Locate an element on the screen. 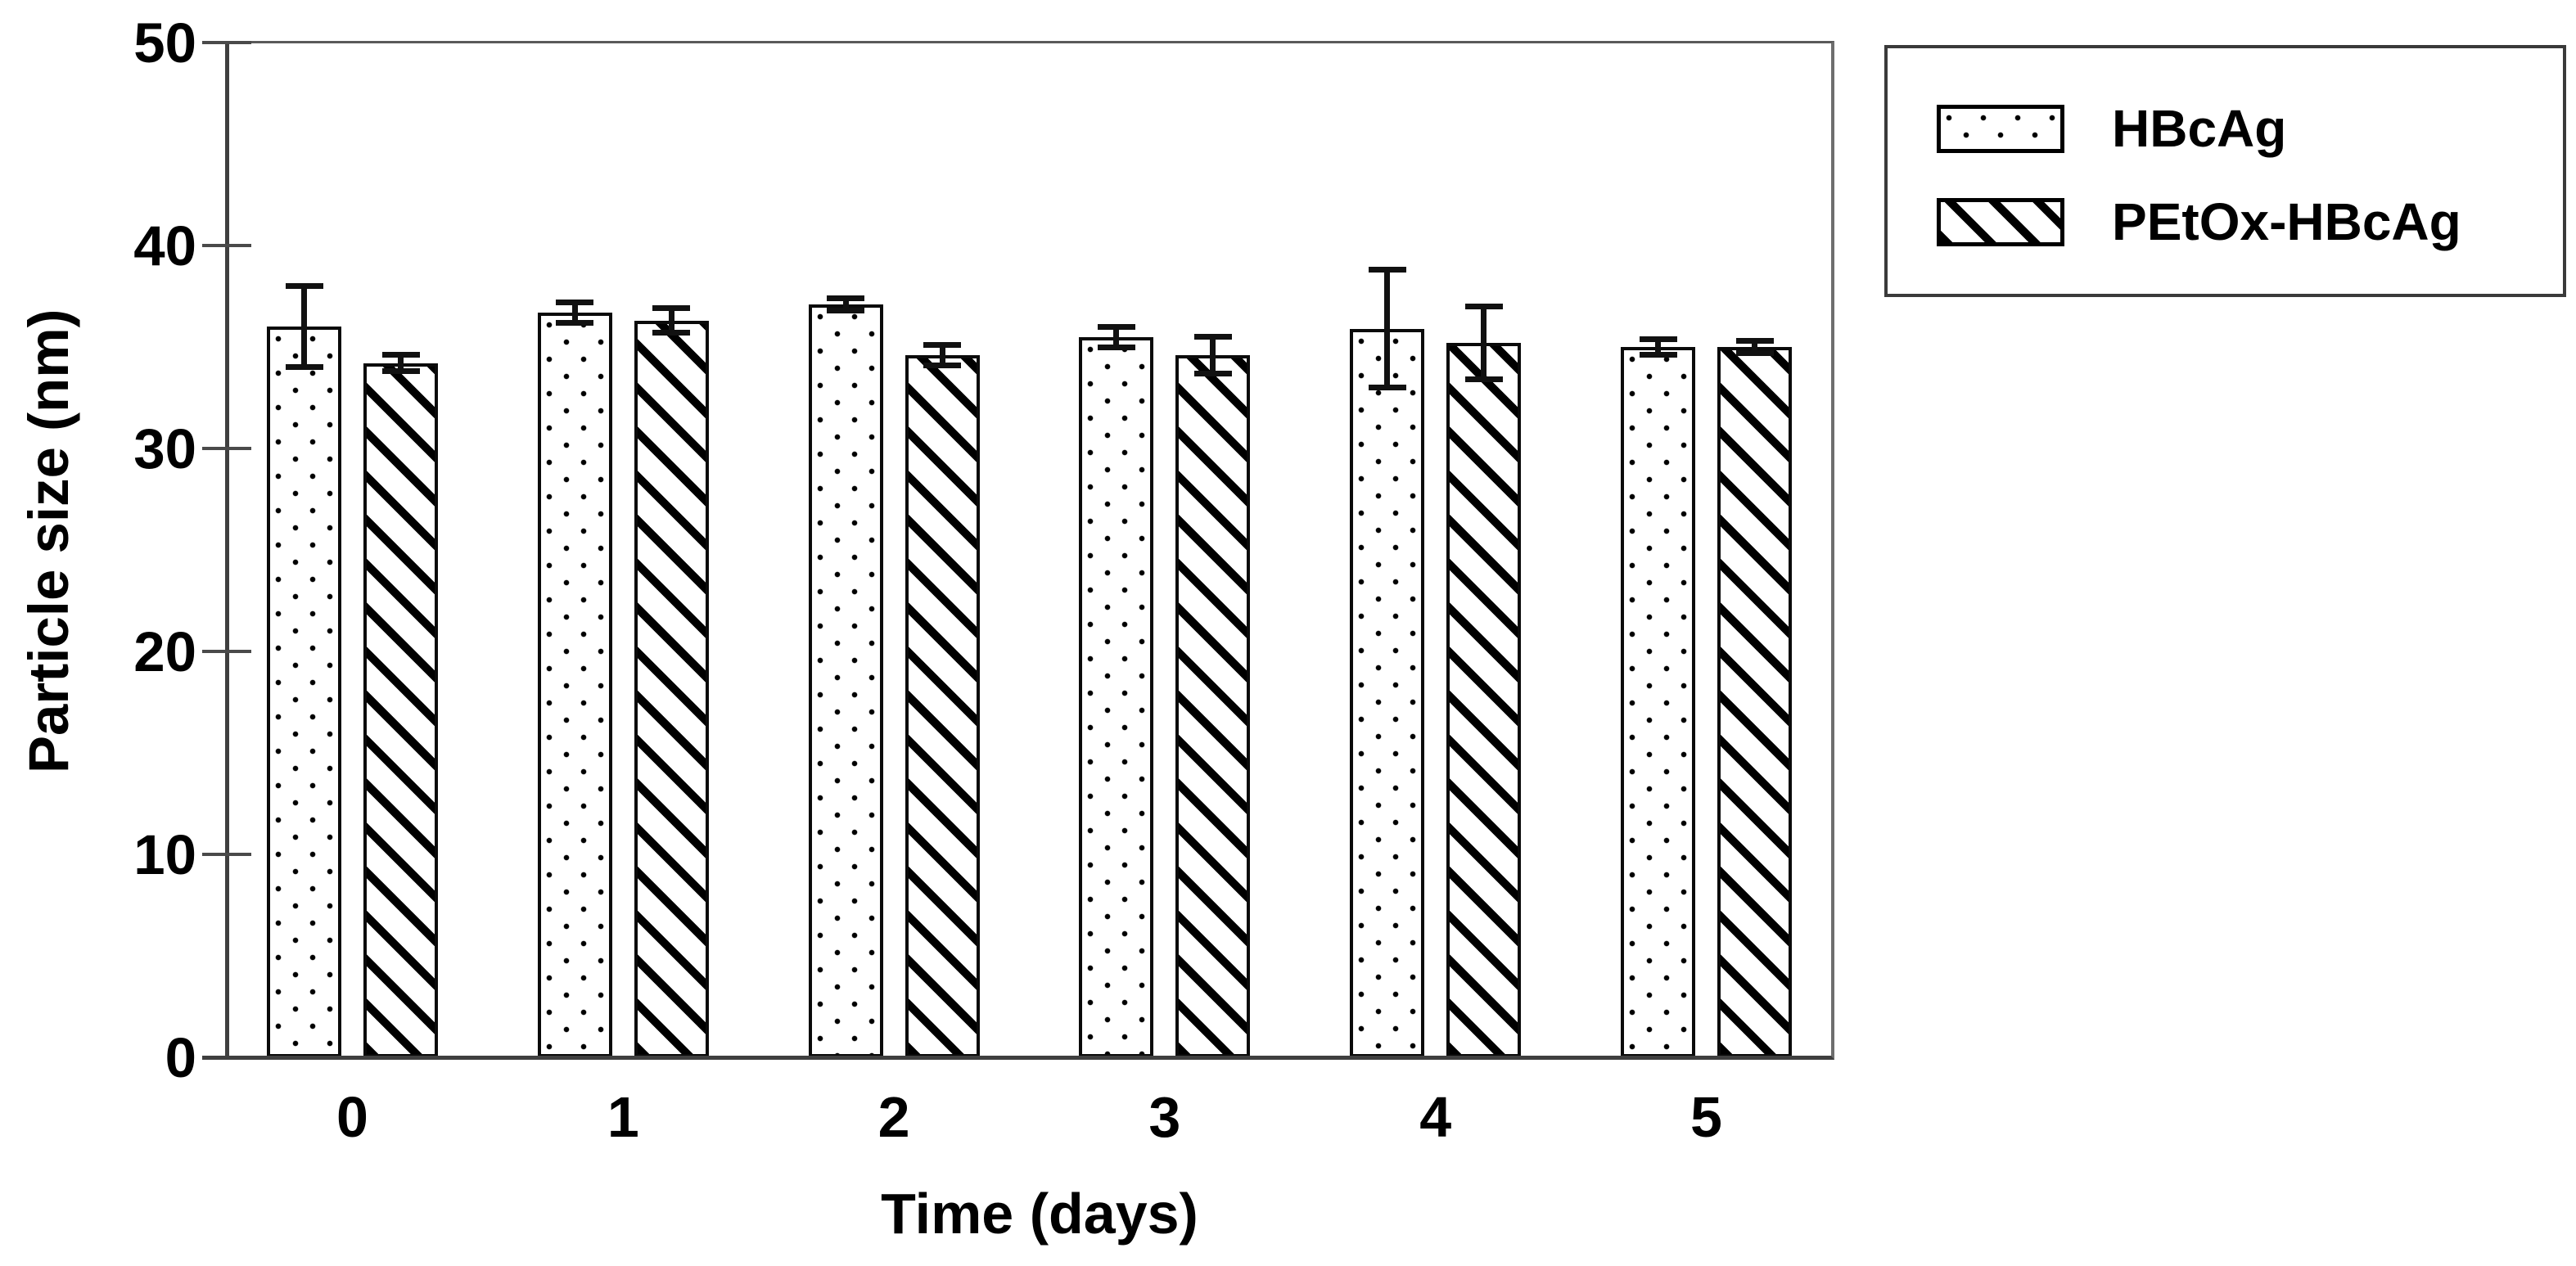 The image size is (2576, 1266). error-bar-cap-upper-petox-hbcag-day4 is located at coordinates (1483, 306).